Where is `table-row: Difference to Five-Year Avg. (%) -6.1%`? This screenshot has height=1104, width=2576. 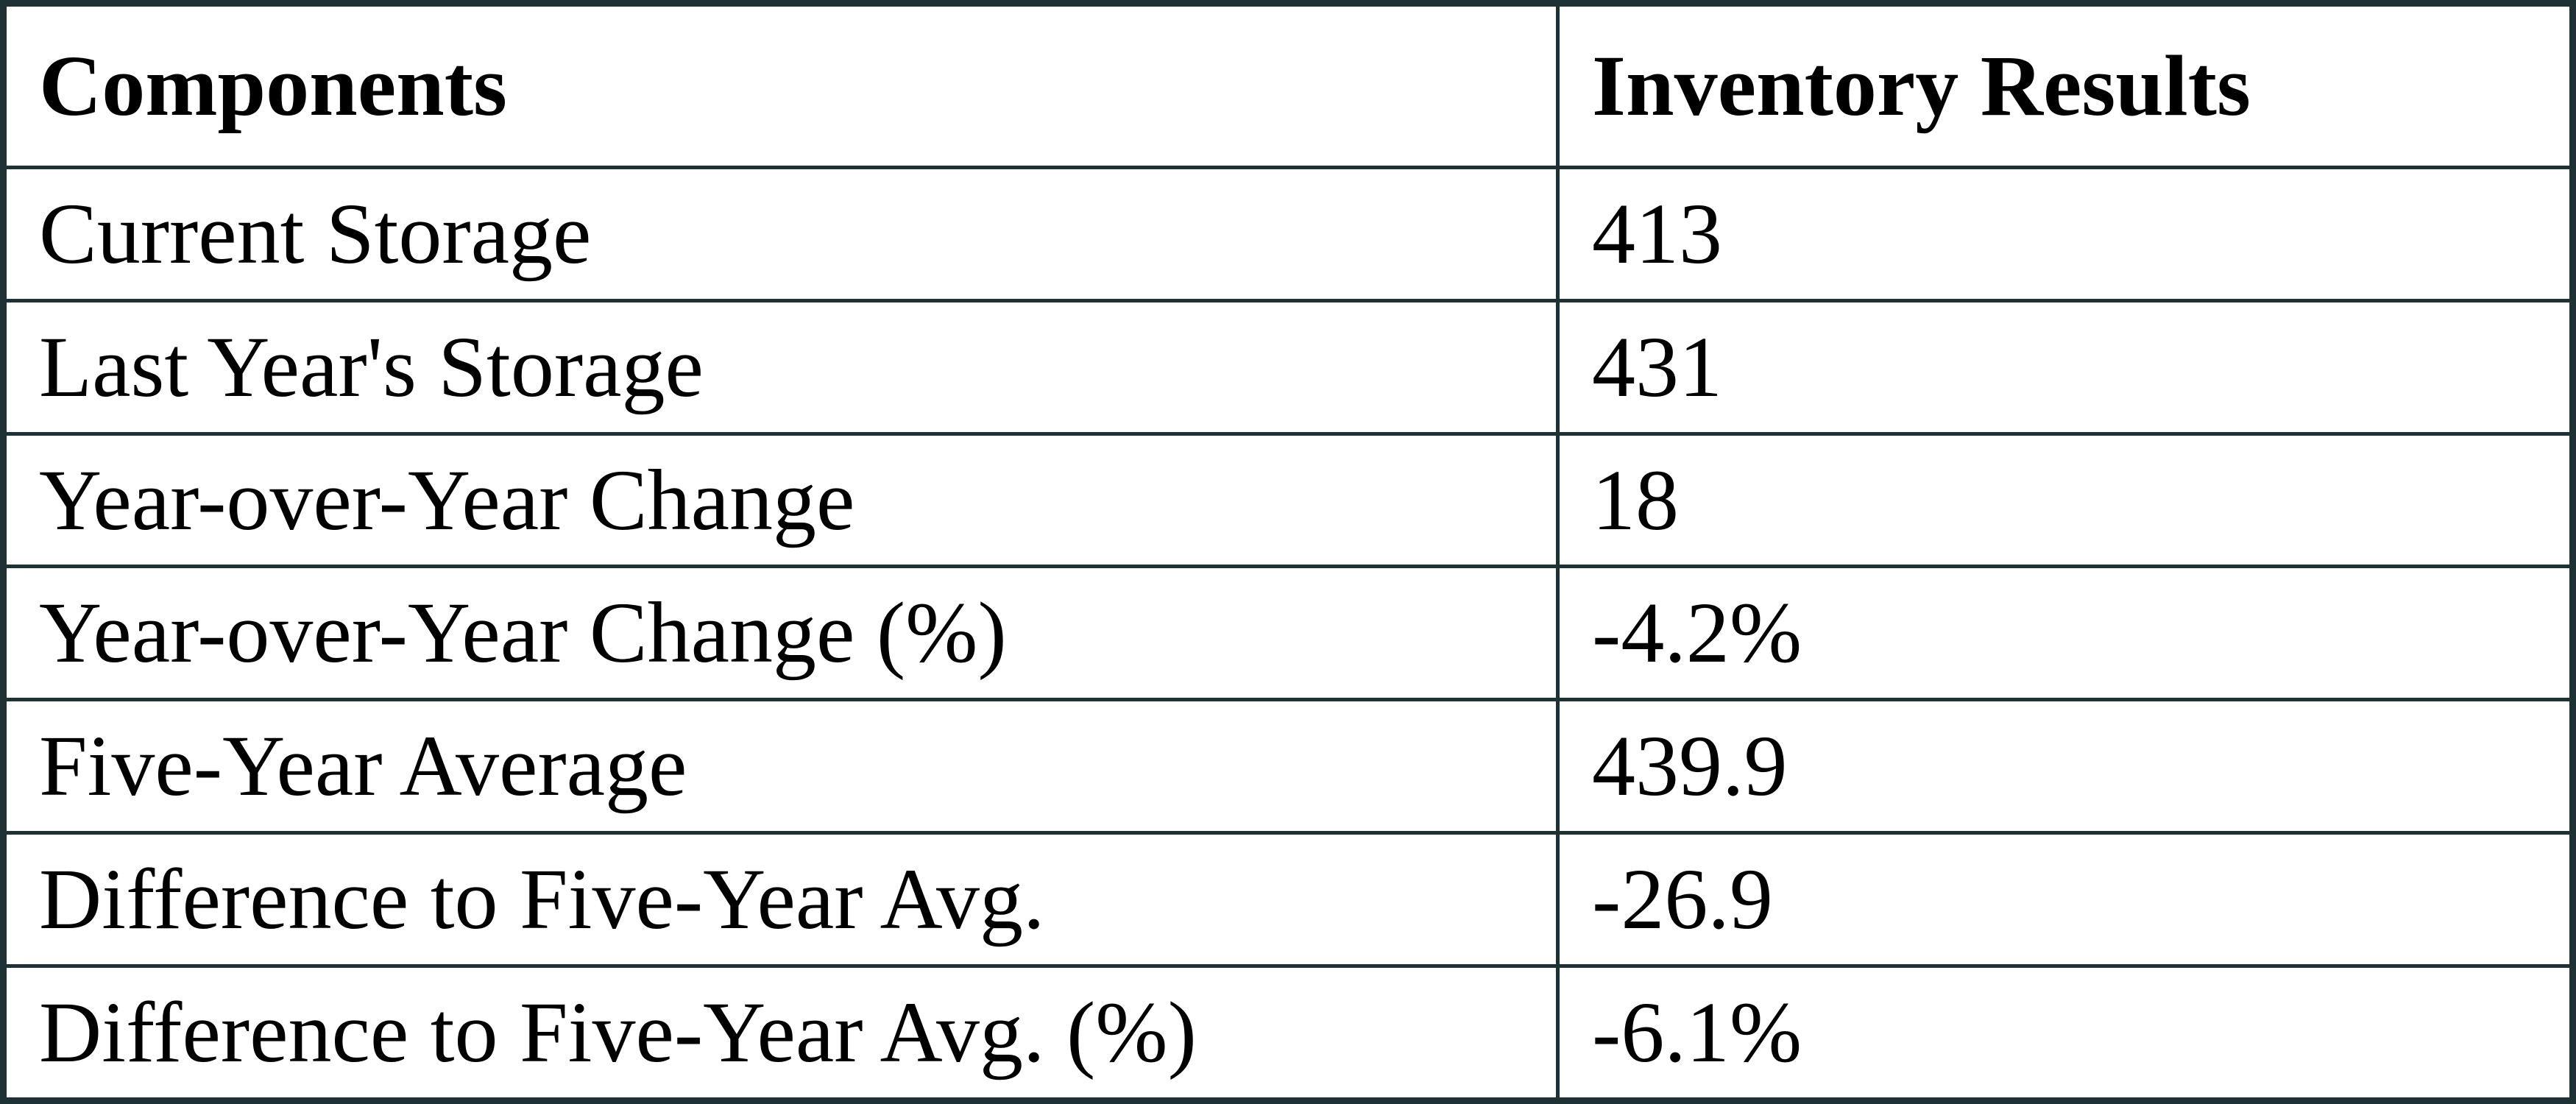 table-row: Difference to Five-Year Avg. (%) -6.1% is located at coordinates (1288, 1033).